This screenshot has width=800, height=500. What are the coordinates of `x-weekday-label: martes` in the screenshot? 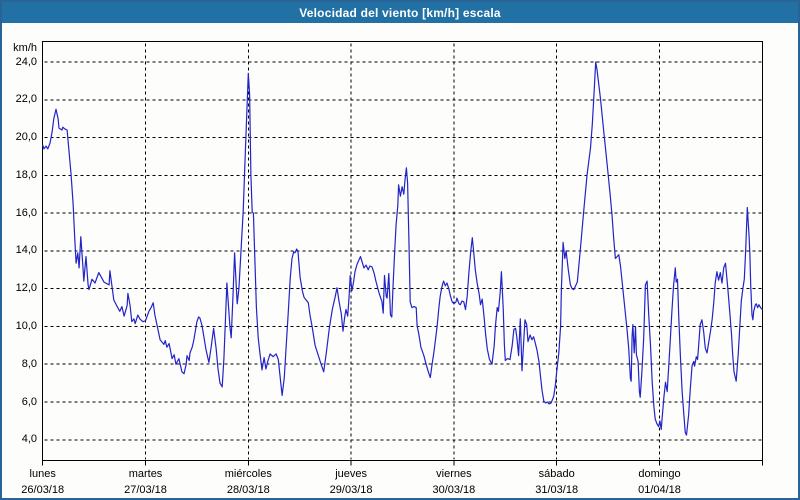 It's located at (145, 474).